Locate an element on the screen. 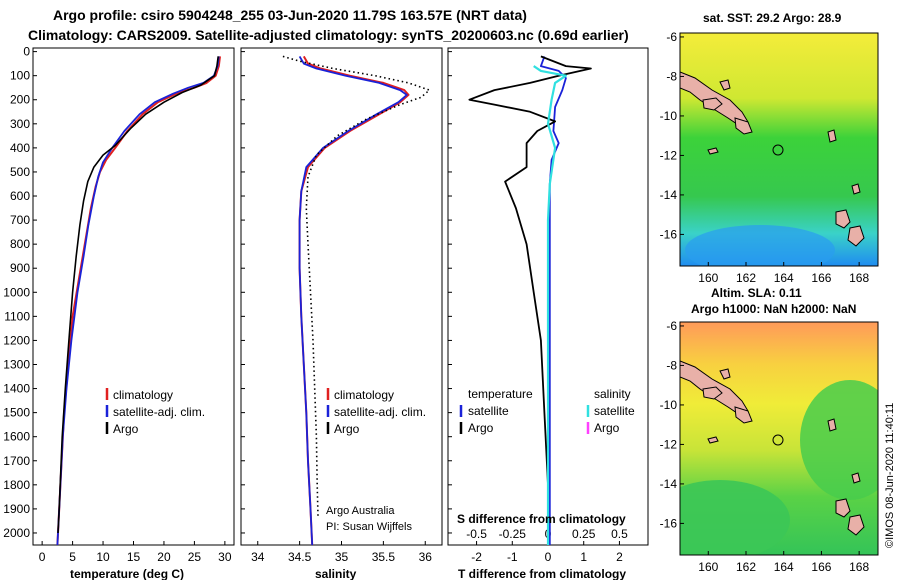 The width and height of the screenshot is (900, 580). map-y-tick-label: -8 is located at coordinates (671, 76).